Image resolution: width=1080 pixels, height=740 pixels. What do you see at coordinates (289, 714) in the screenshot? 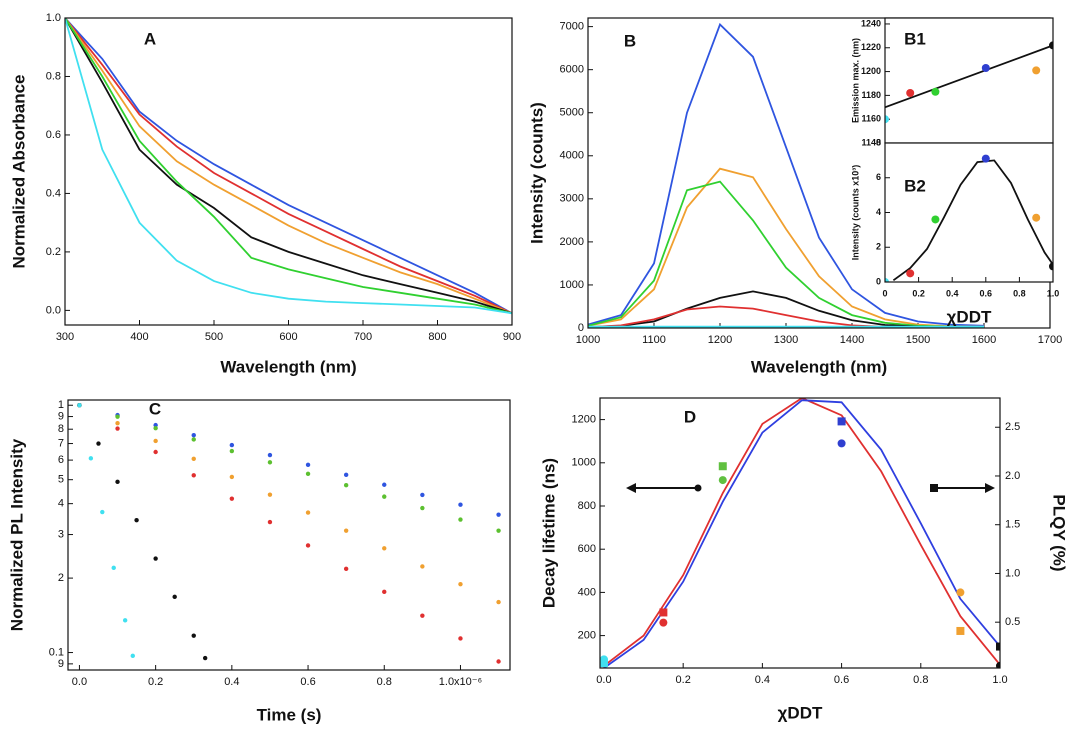
I see `x-axis-label: Time (s)` at bounding box center [289, 714].